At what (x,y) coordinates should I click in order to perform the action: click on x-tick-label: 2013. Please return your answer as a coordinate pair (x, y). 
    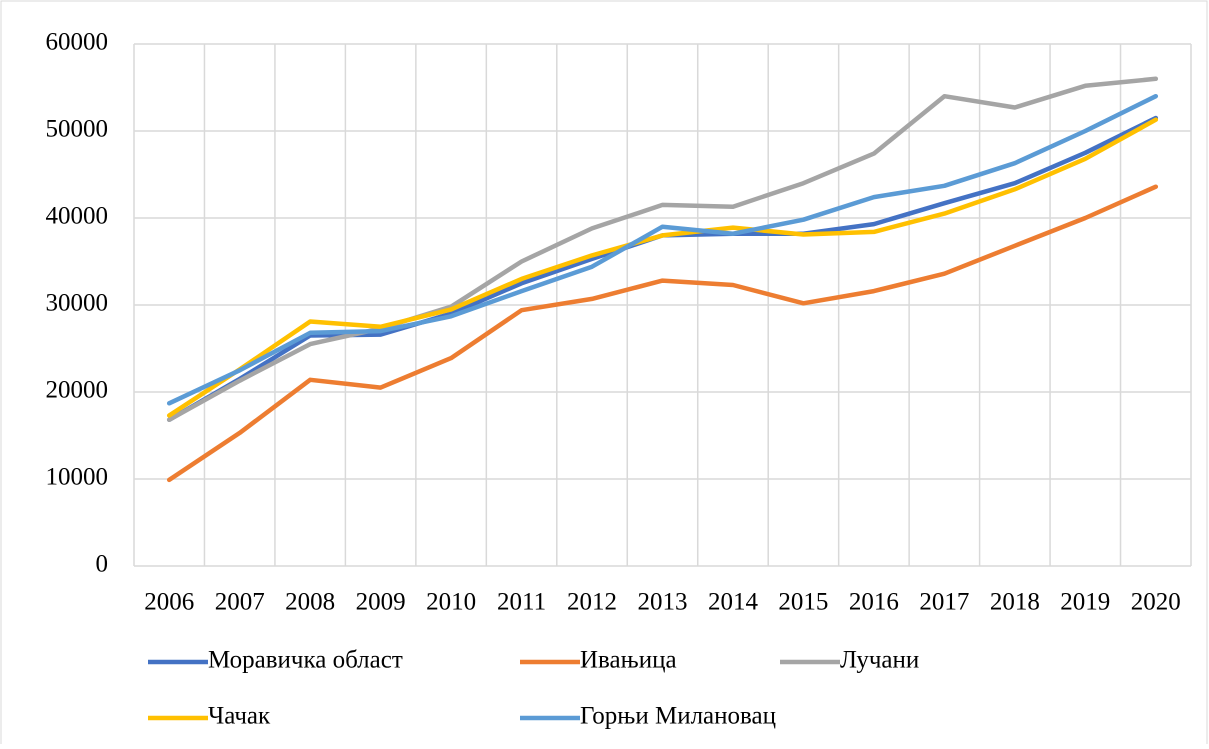
    Looking at the image, I should click on (663, 602).